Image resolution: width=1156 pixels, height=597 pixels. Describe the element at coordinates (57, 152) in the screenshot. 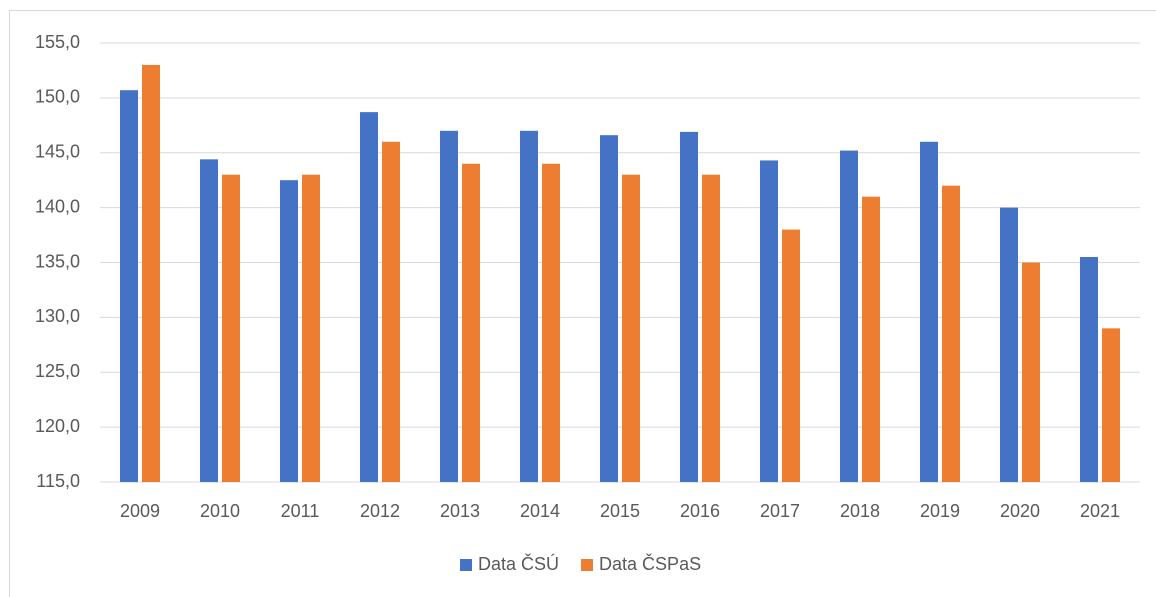

I see `y-tick-label: 145,0` at that location.